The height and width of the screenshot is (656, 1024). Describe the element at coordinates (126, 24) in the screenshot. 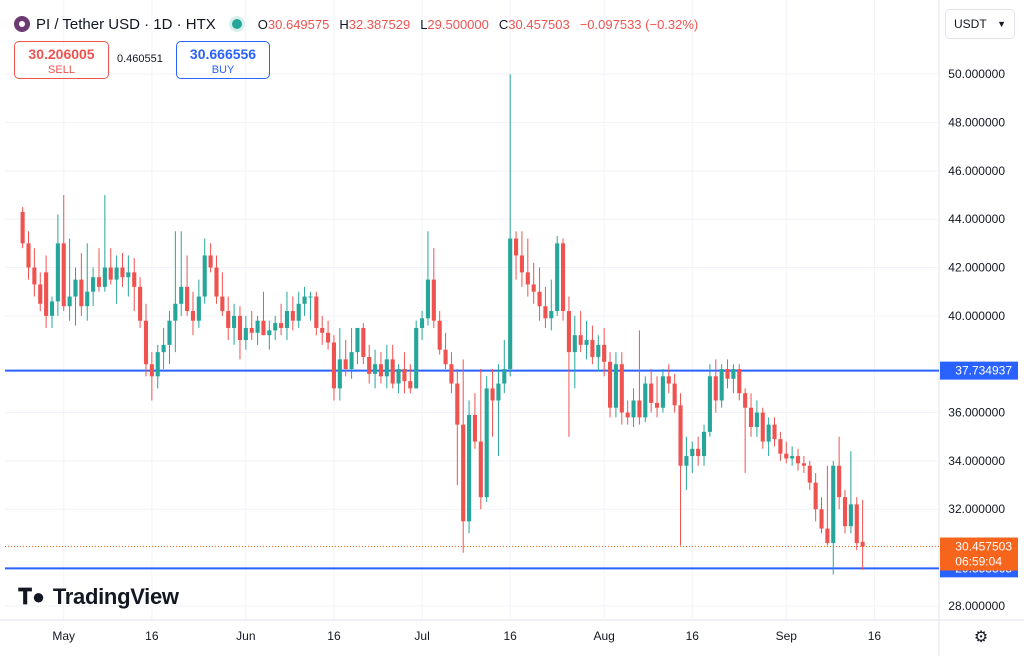

I see `symbol-title: PI / Tether USD · 1D · HTX` at that location.